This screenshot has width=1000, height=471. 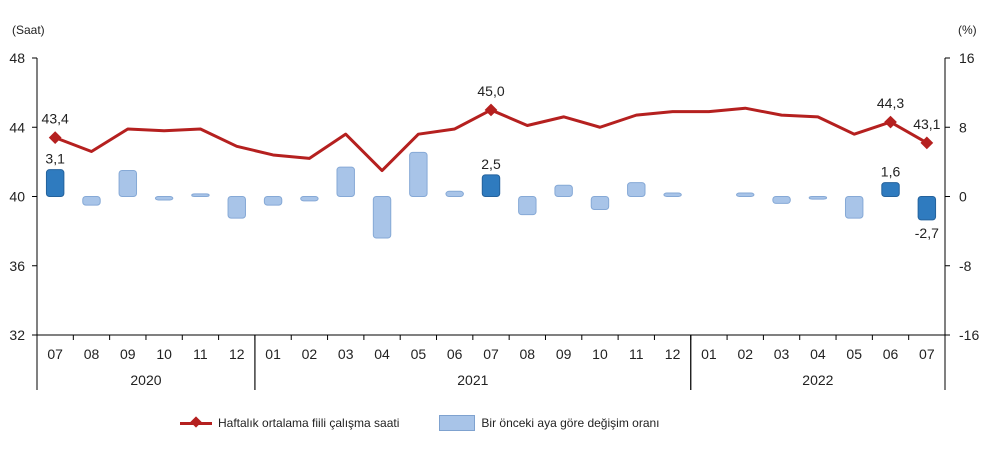 What do you see at coordinates (817, 380) in the screenshot?
I see `year-label: 2022` at bounding box center [817, 380].